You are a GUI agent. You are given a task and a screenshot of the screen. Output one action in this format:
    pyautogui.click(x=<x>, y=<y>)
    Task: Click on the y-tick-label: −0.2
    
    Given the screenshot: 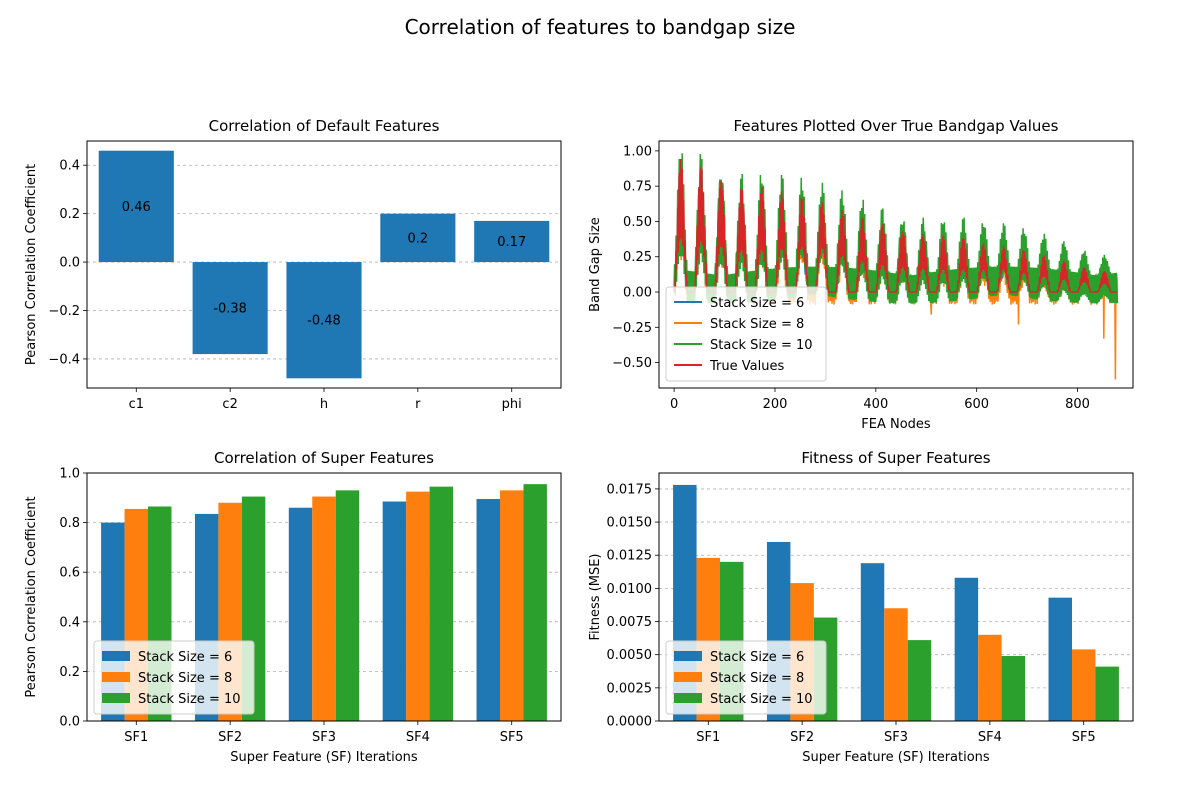 What is the action you would take?
    pyautogui.click(x=64, y=311)
    